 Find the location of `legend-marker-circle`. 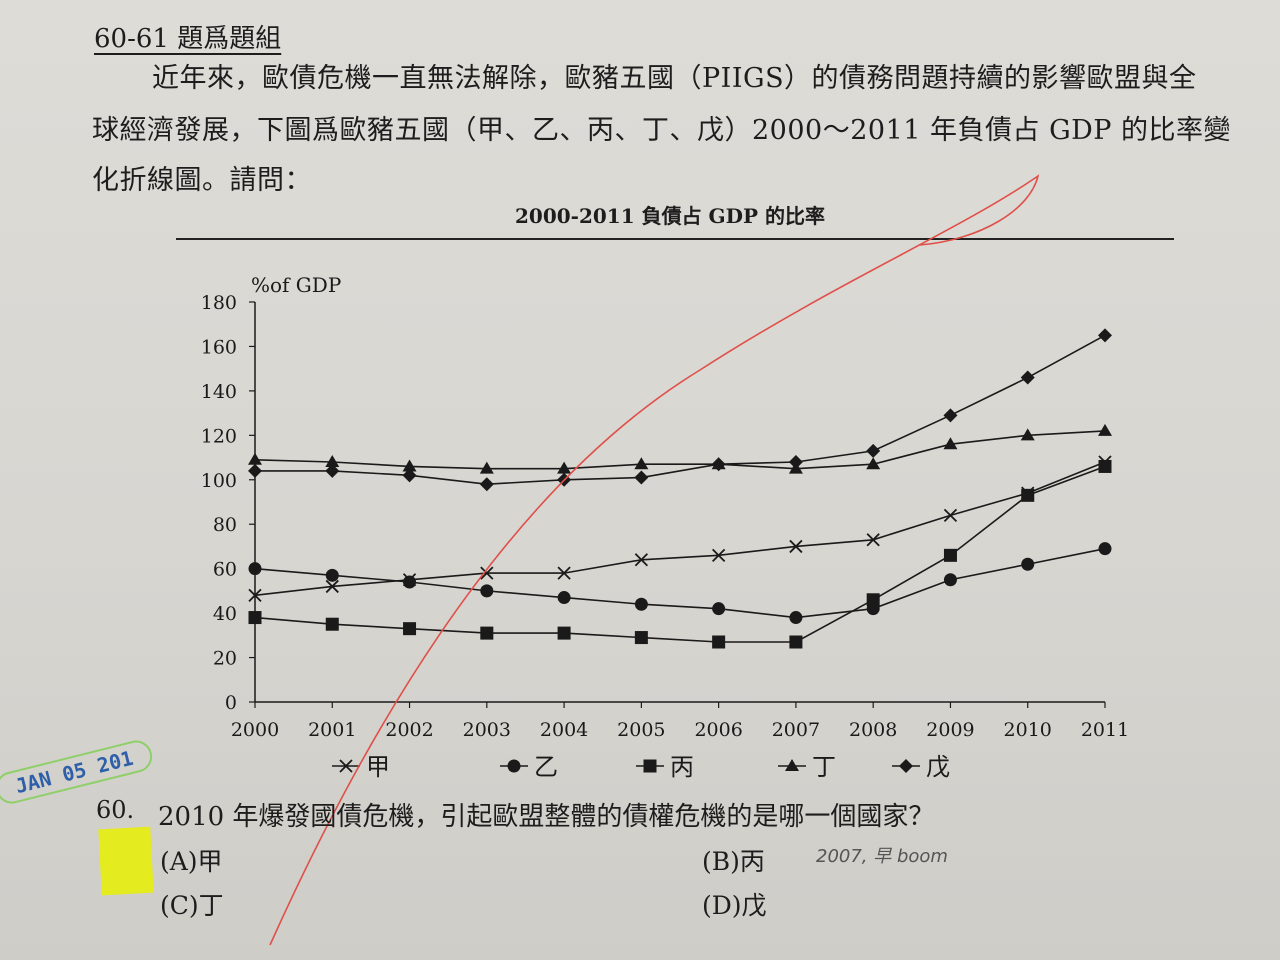

legend-marker-circle is located at coordinates (514, 766).